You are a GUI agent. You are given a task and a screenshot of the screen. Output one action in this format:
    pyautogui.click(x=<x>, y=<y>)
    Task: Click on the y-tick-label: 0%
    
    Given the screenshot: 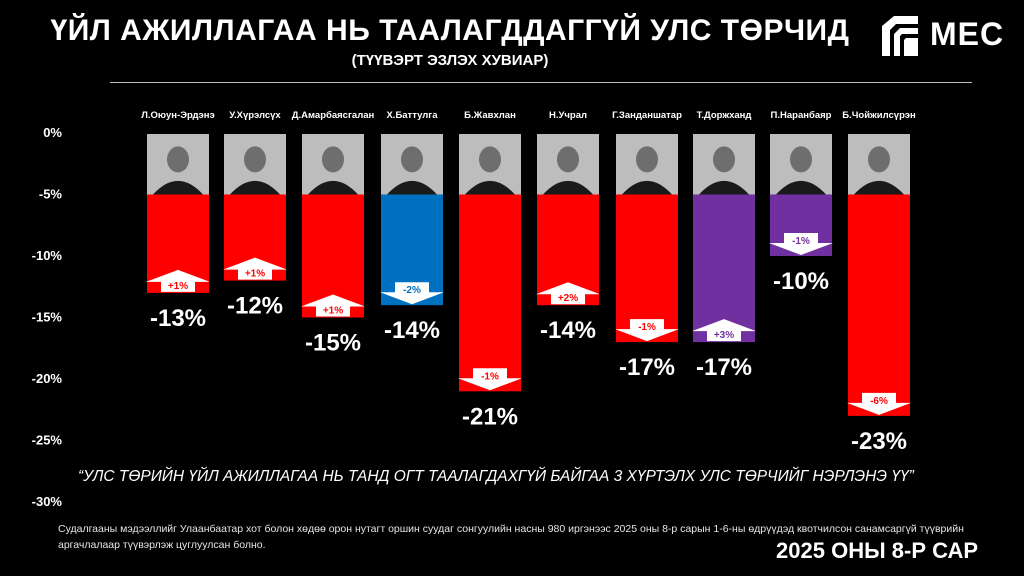 What is the action you would take?
    pyautogui.click(x=52, y=132)
    